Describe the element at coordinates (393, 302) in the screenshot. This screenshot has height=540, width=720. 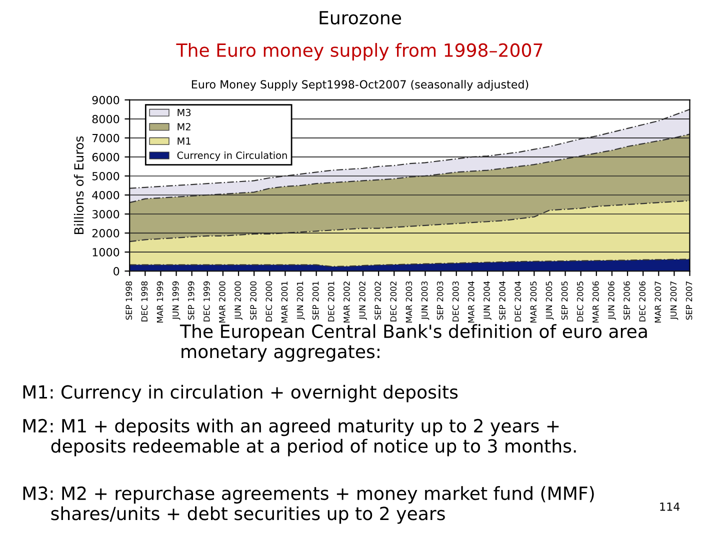
I see `x-tick-label: DEC 2002` at that location.